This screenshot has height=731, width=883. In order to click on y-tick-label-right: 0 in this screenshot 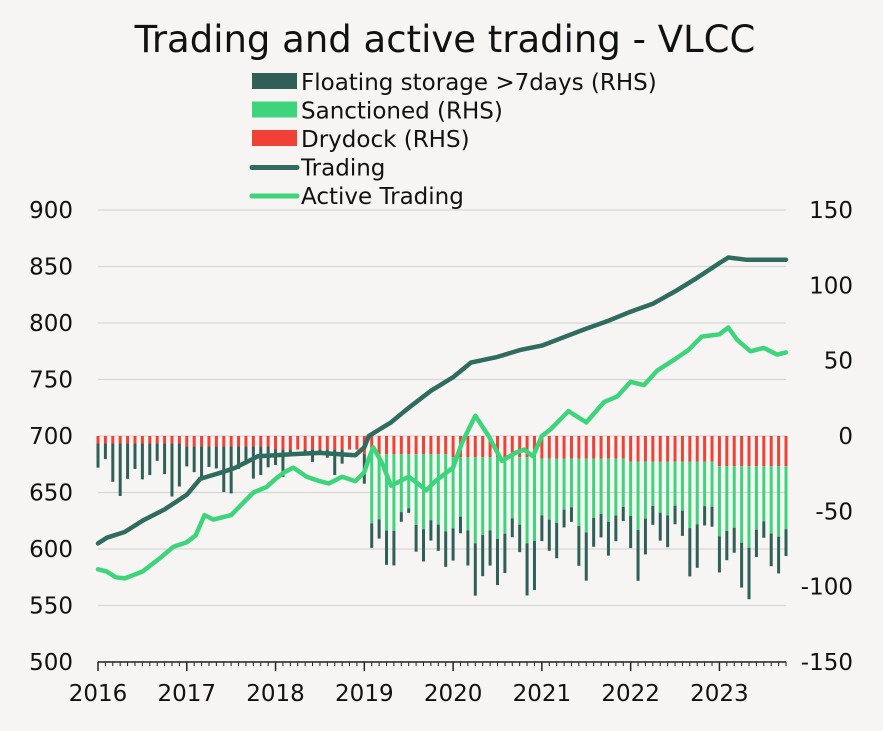, I will do `click(845, 437)`.